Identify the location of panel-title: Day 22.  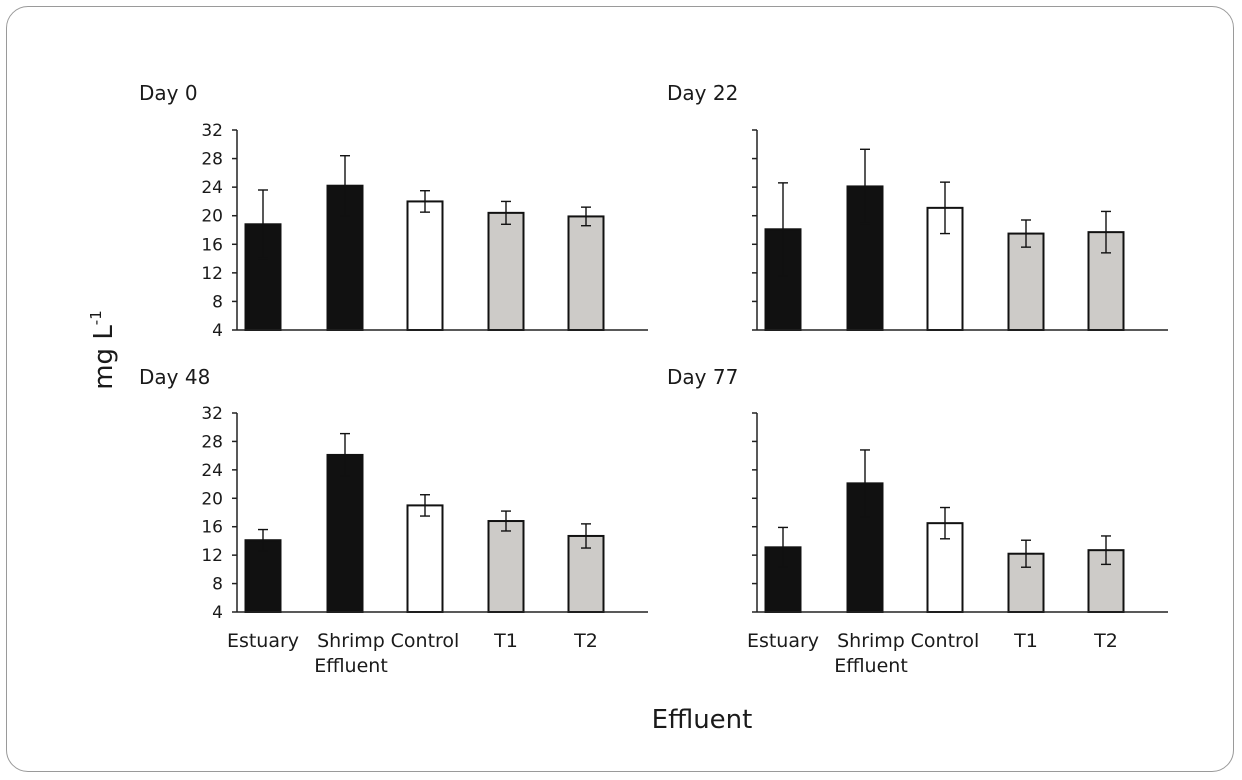
(702, 93).